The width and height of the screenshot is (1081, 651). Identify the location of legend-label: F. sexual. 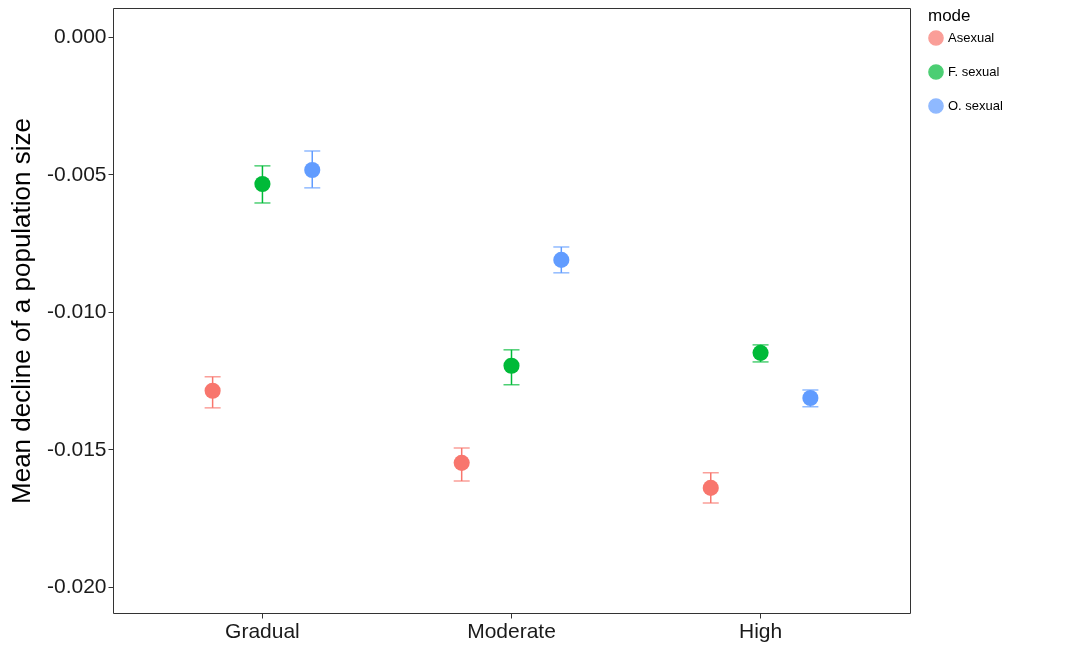
(974, 71).